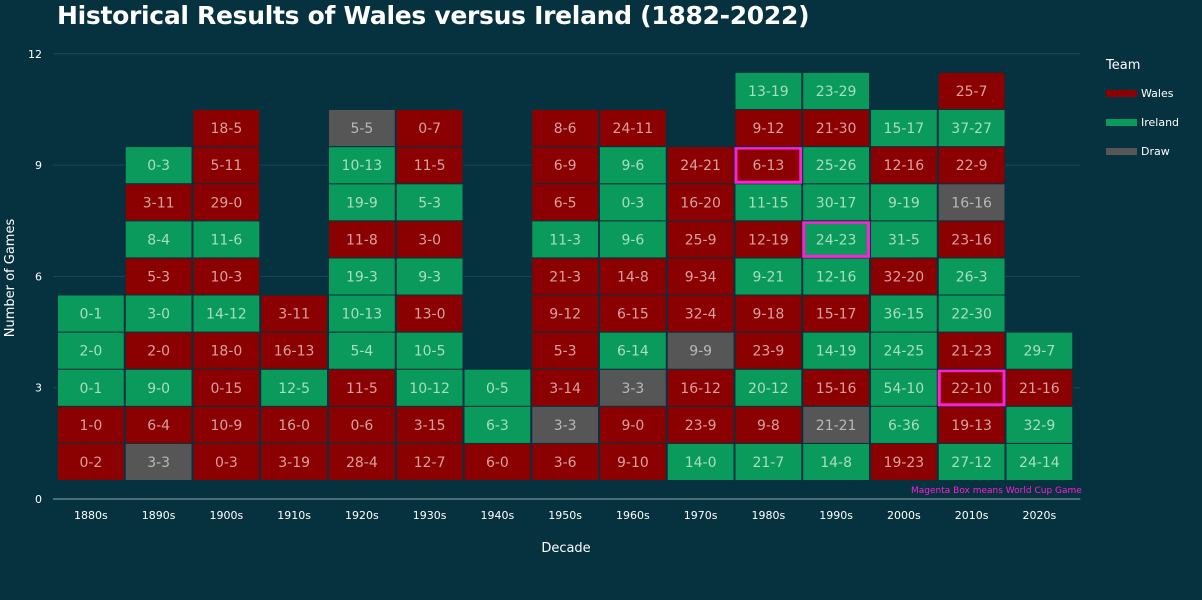  I want to click on game-score-label: 37-27, so click(971, 129).